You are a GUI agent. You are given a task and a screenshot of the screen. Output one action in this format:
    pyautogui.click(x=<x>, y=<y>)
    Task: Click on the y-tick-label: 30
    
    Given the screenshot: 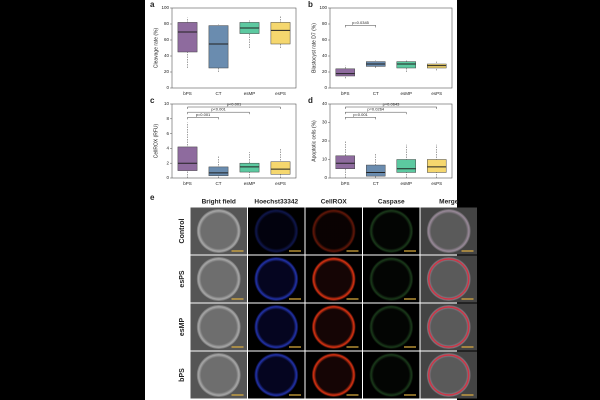 What is the action you would take?
    pyautogui.click(x=325, y=122)
    